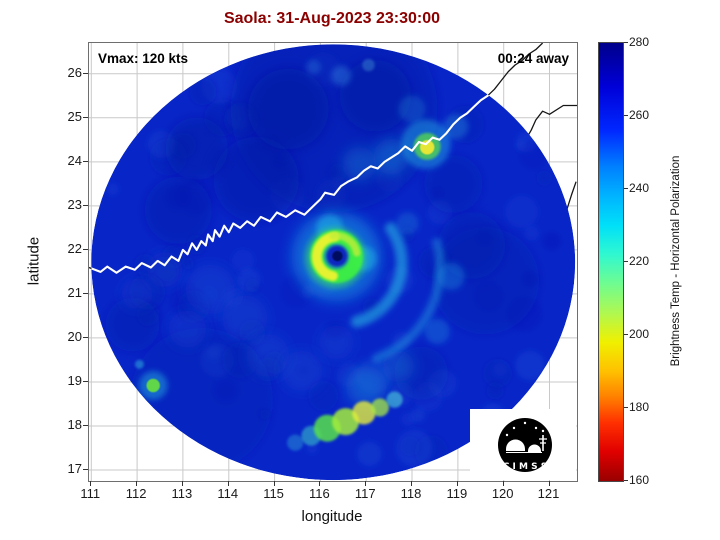  I want to click on cimss-logo: C I M S S, so click(523, 444).